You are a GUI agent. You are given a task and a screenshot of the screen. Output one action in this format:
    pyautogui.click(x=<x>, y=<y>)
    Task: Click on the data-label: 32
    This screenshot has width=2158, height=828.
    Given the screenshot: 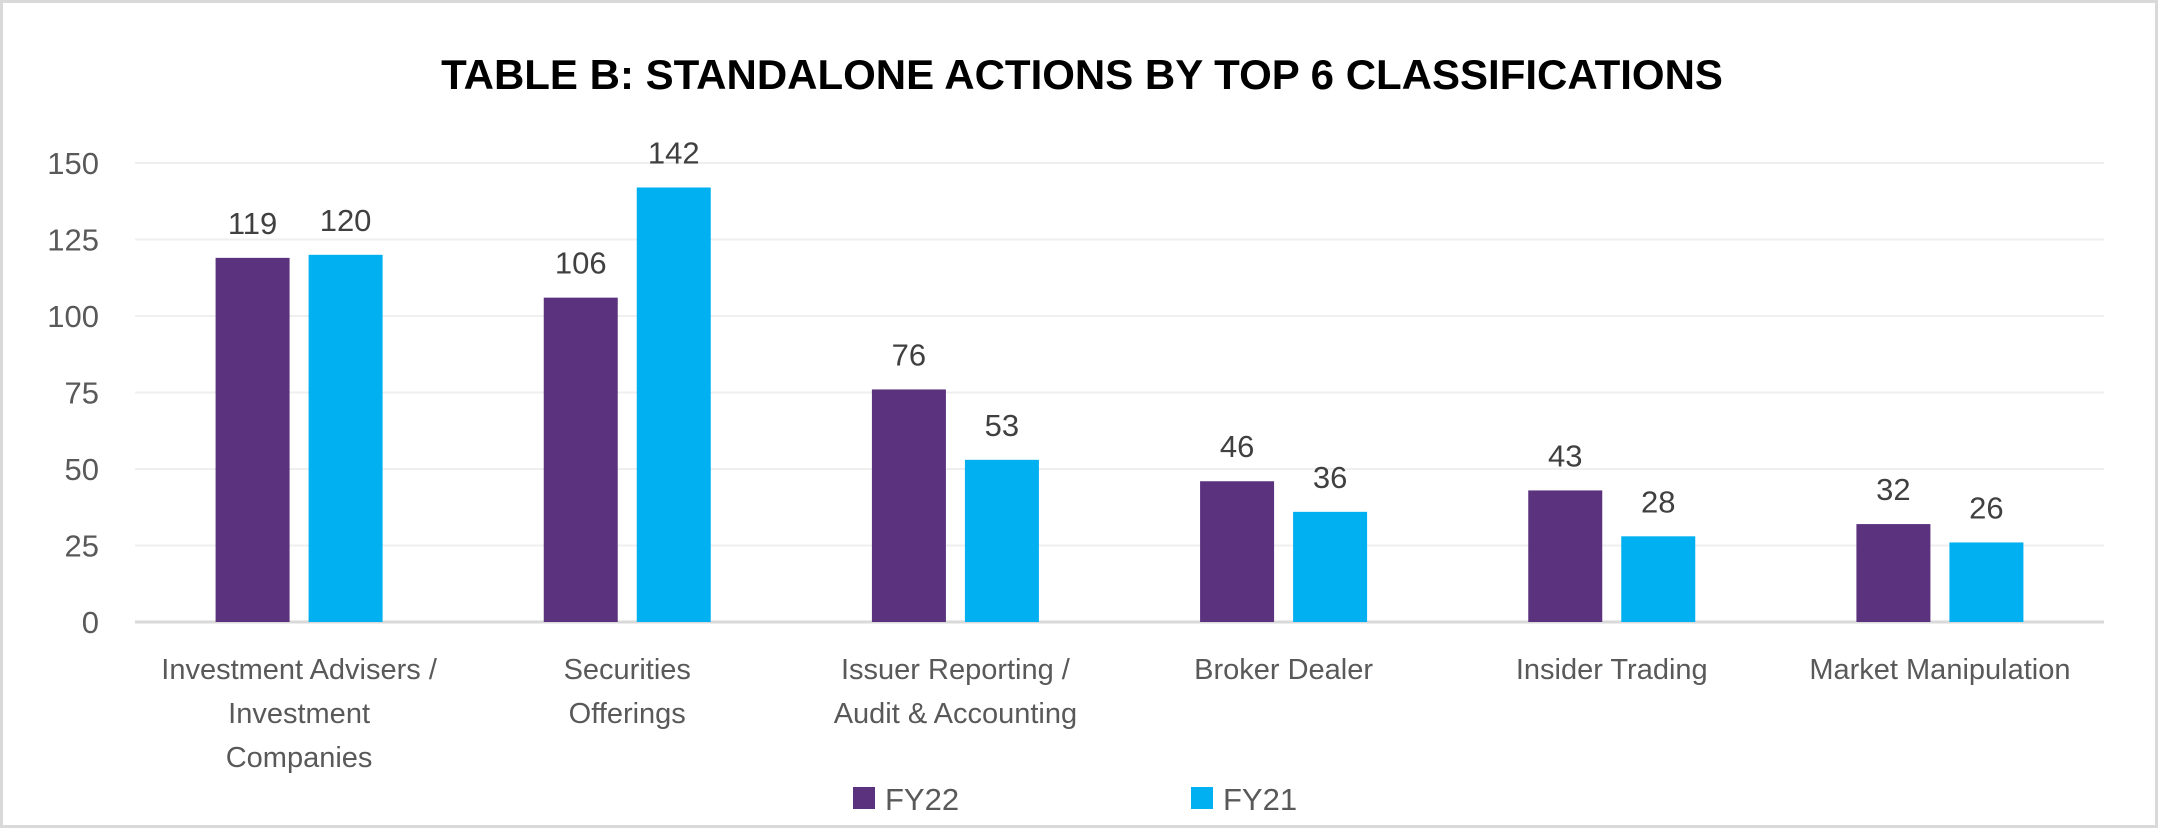 What is the action you would take?
    pyautogui.click(x=1893, y=489)
    